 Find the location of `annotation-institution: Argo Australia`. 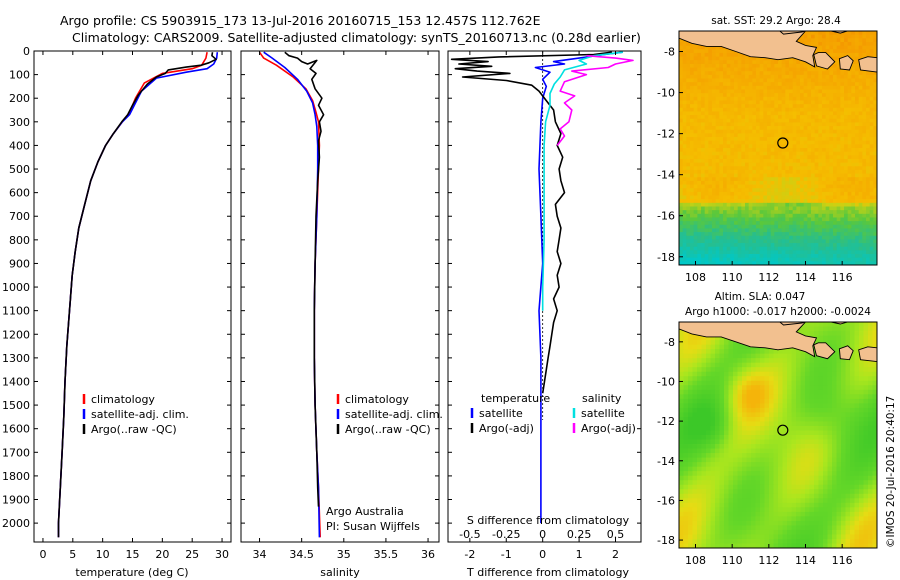

annotation-institution: Argo Australia is located at coordinates (365, 511).